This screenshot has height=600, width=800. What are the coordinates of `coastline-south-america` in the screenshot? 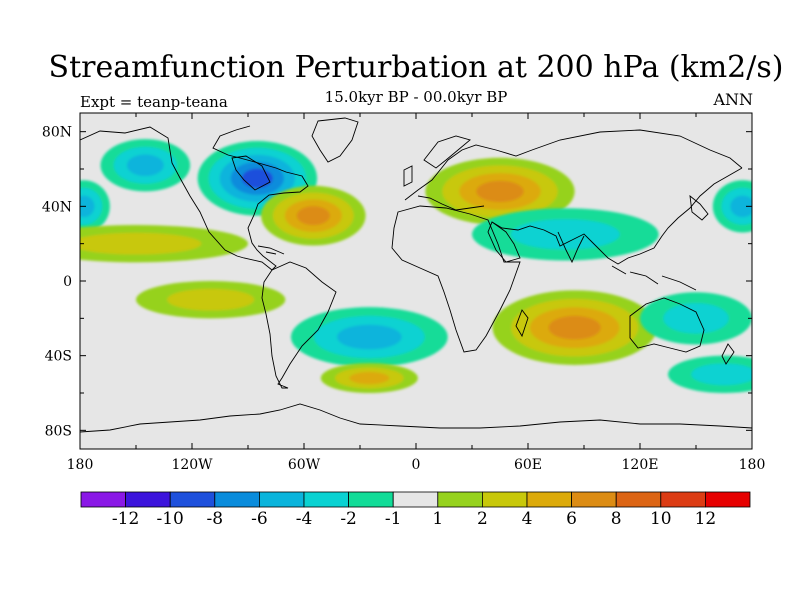 It's located at (299, 325).